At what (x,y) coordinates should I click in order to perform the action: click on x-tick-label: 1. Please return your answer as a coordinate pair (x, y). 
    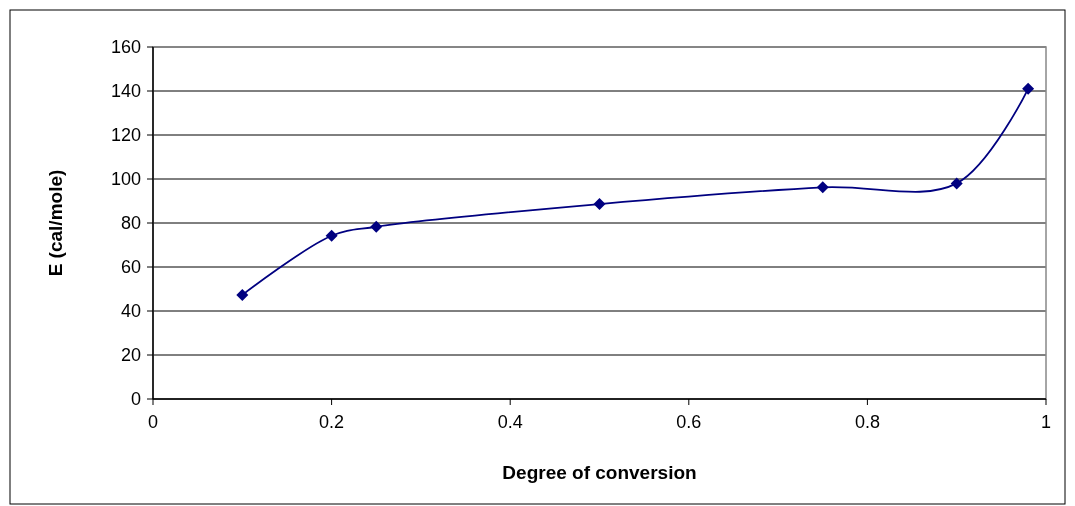
    Looking at the image, I should click on (1046, 422).